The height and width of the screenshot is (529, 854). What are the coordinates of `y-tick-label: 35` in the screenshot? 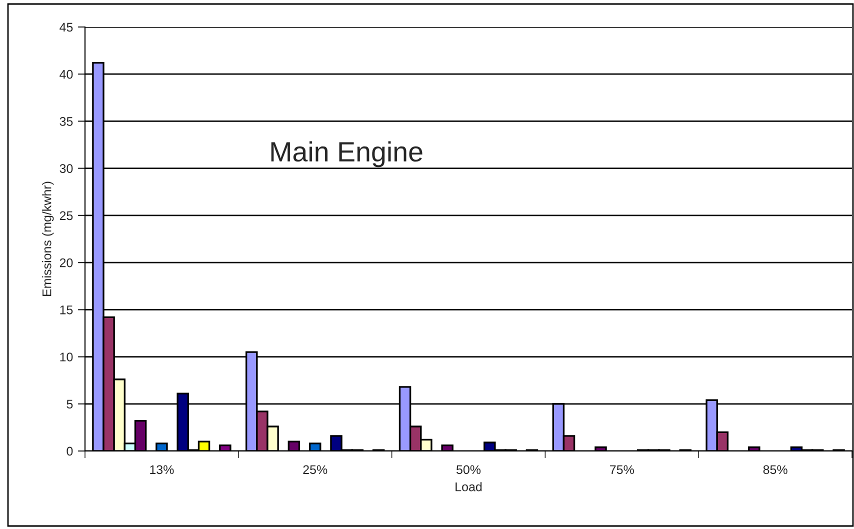 It's located at (66, 121).